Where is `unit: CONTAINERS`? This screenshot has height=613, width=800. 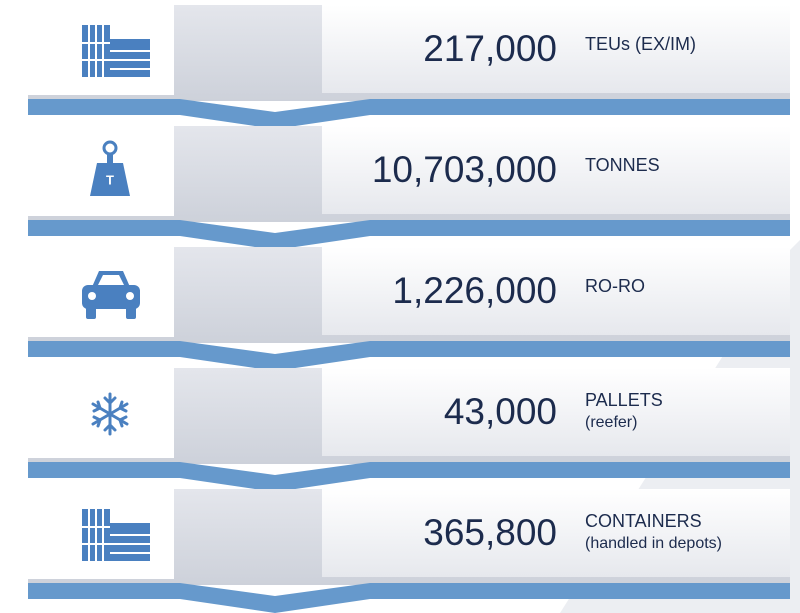 unit: CONTAINERS is located at coordinates (643, 521).